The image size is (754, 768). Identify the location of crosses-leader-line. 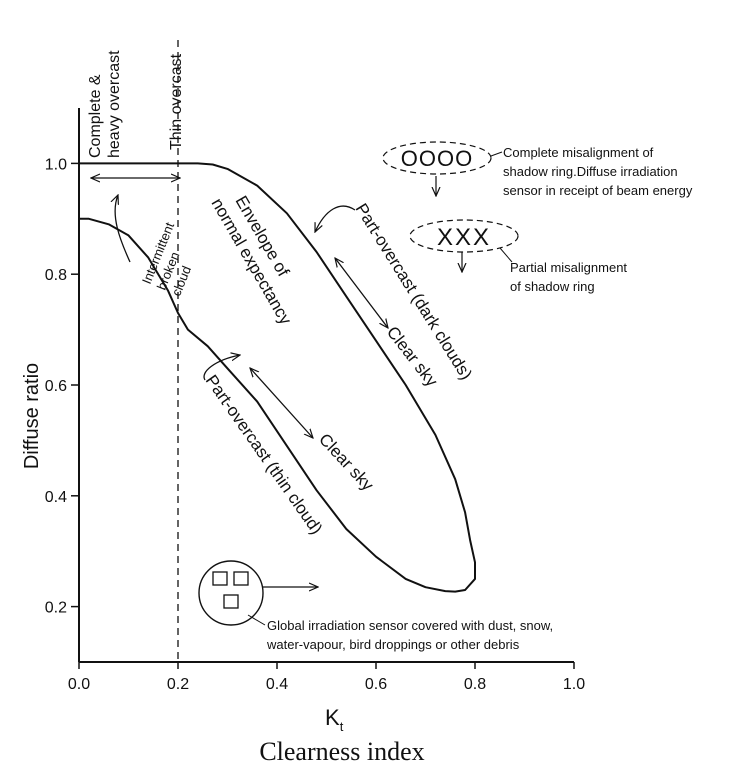
(506, 255).